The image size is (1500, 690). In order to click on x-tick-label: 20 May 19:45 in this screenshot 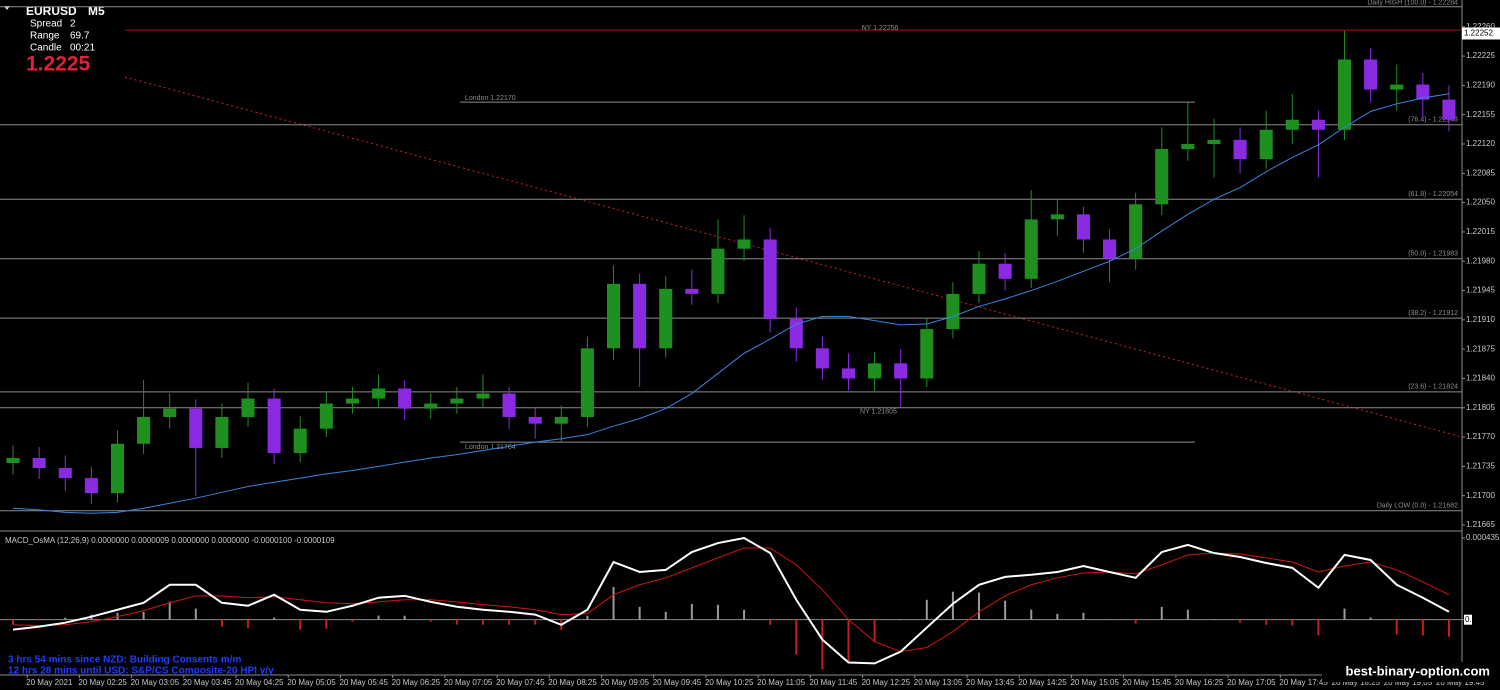, I will do `click(1460, 682)`.